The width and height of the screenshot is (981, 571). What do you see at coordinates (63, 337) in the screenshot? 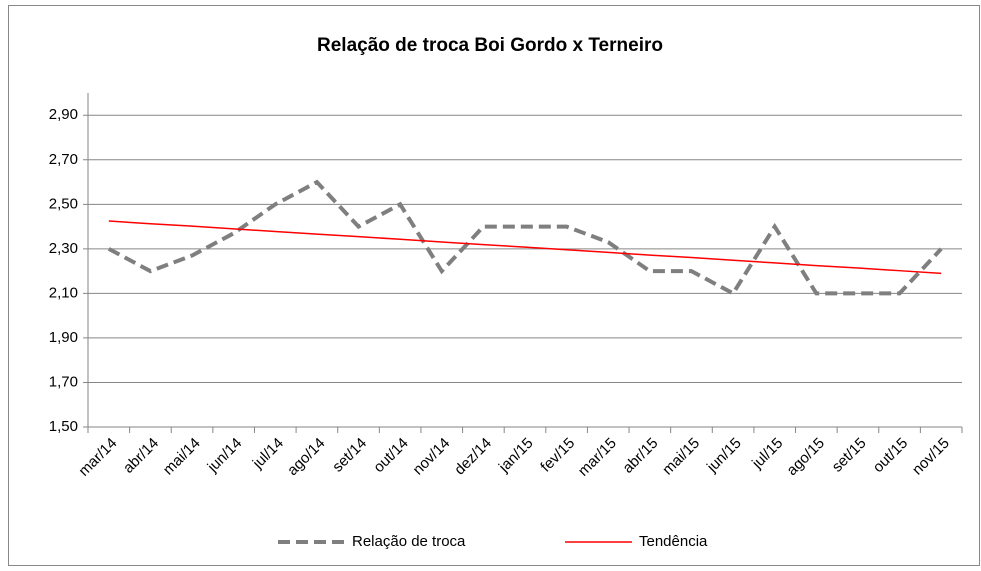
I see `y-tick-label: 1,90` at bounding box center [63, 337].